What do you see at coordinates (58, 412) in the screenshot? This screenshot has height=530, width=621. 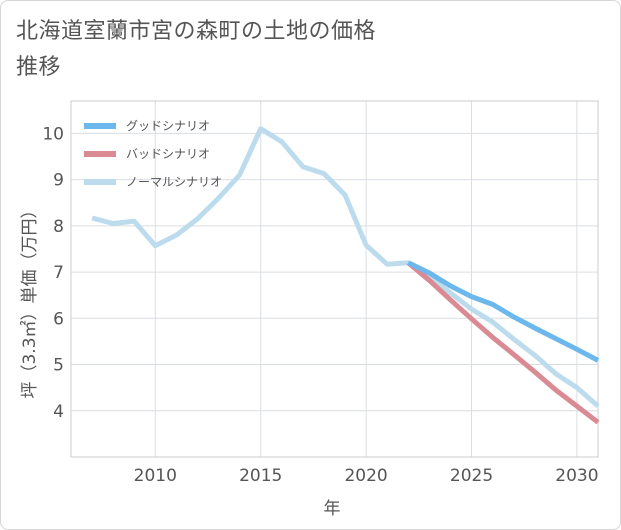 I see `y-tick-label: 4` at bounding box center [58, 412].